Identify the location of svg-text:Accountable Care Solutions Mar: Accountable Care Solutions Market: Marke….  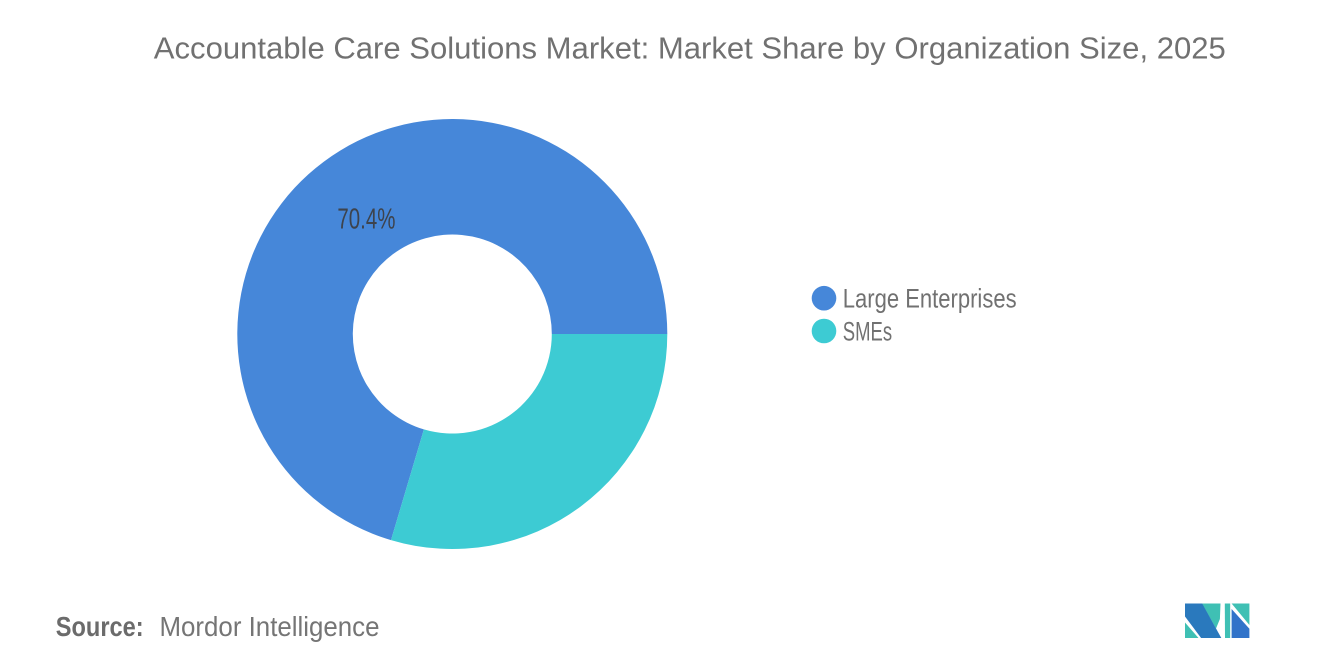
(690, 48).